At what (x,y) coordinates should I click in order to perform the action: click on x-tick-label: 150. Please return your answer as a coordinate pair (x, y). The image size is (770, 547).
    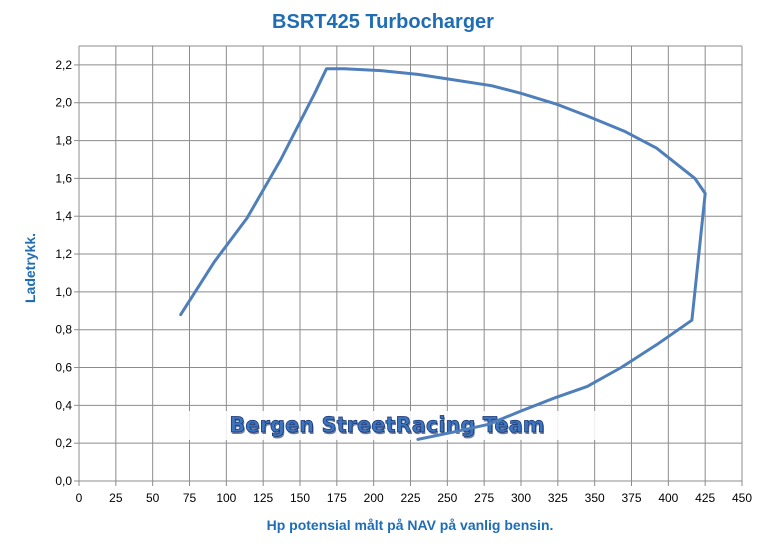
    Looking at the image, I should click on (300, 498).